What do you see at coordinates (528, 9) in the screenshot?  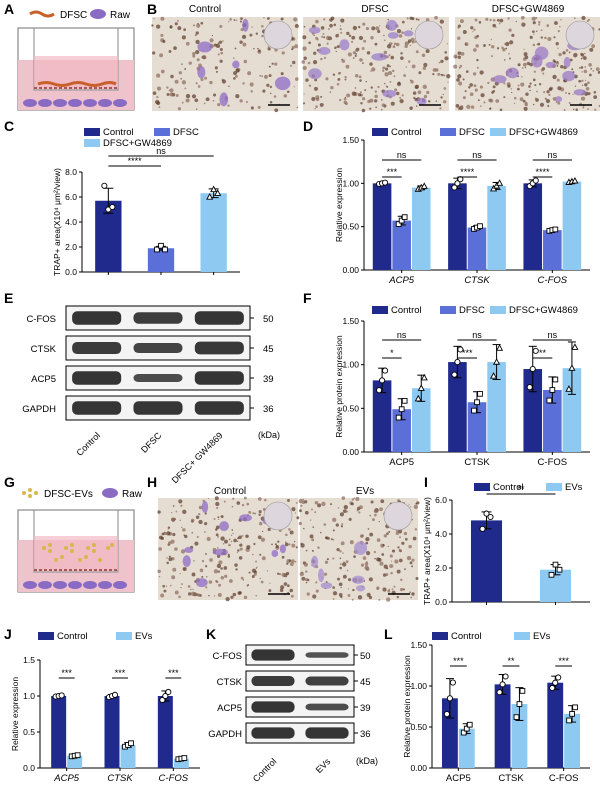 I see `micrograph-title-dfsc-gw4869: DFSC+GW4869` at bounding box center [528, 9].